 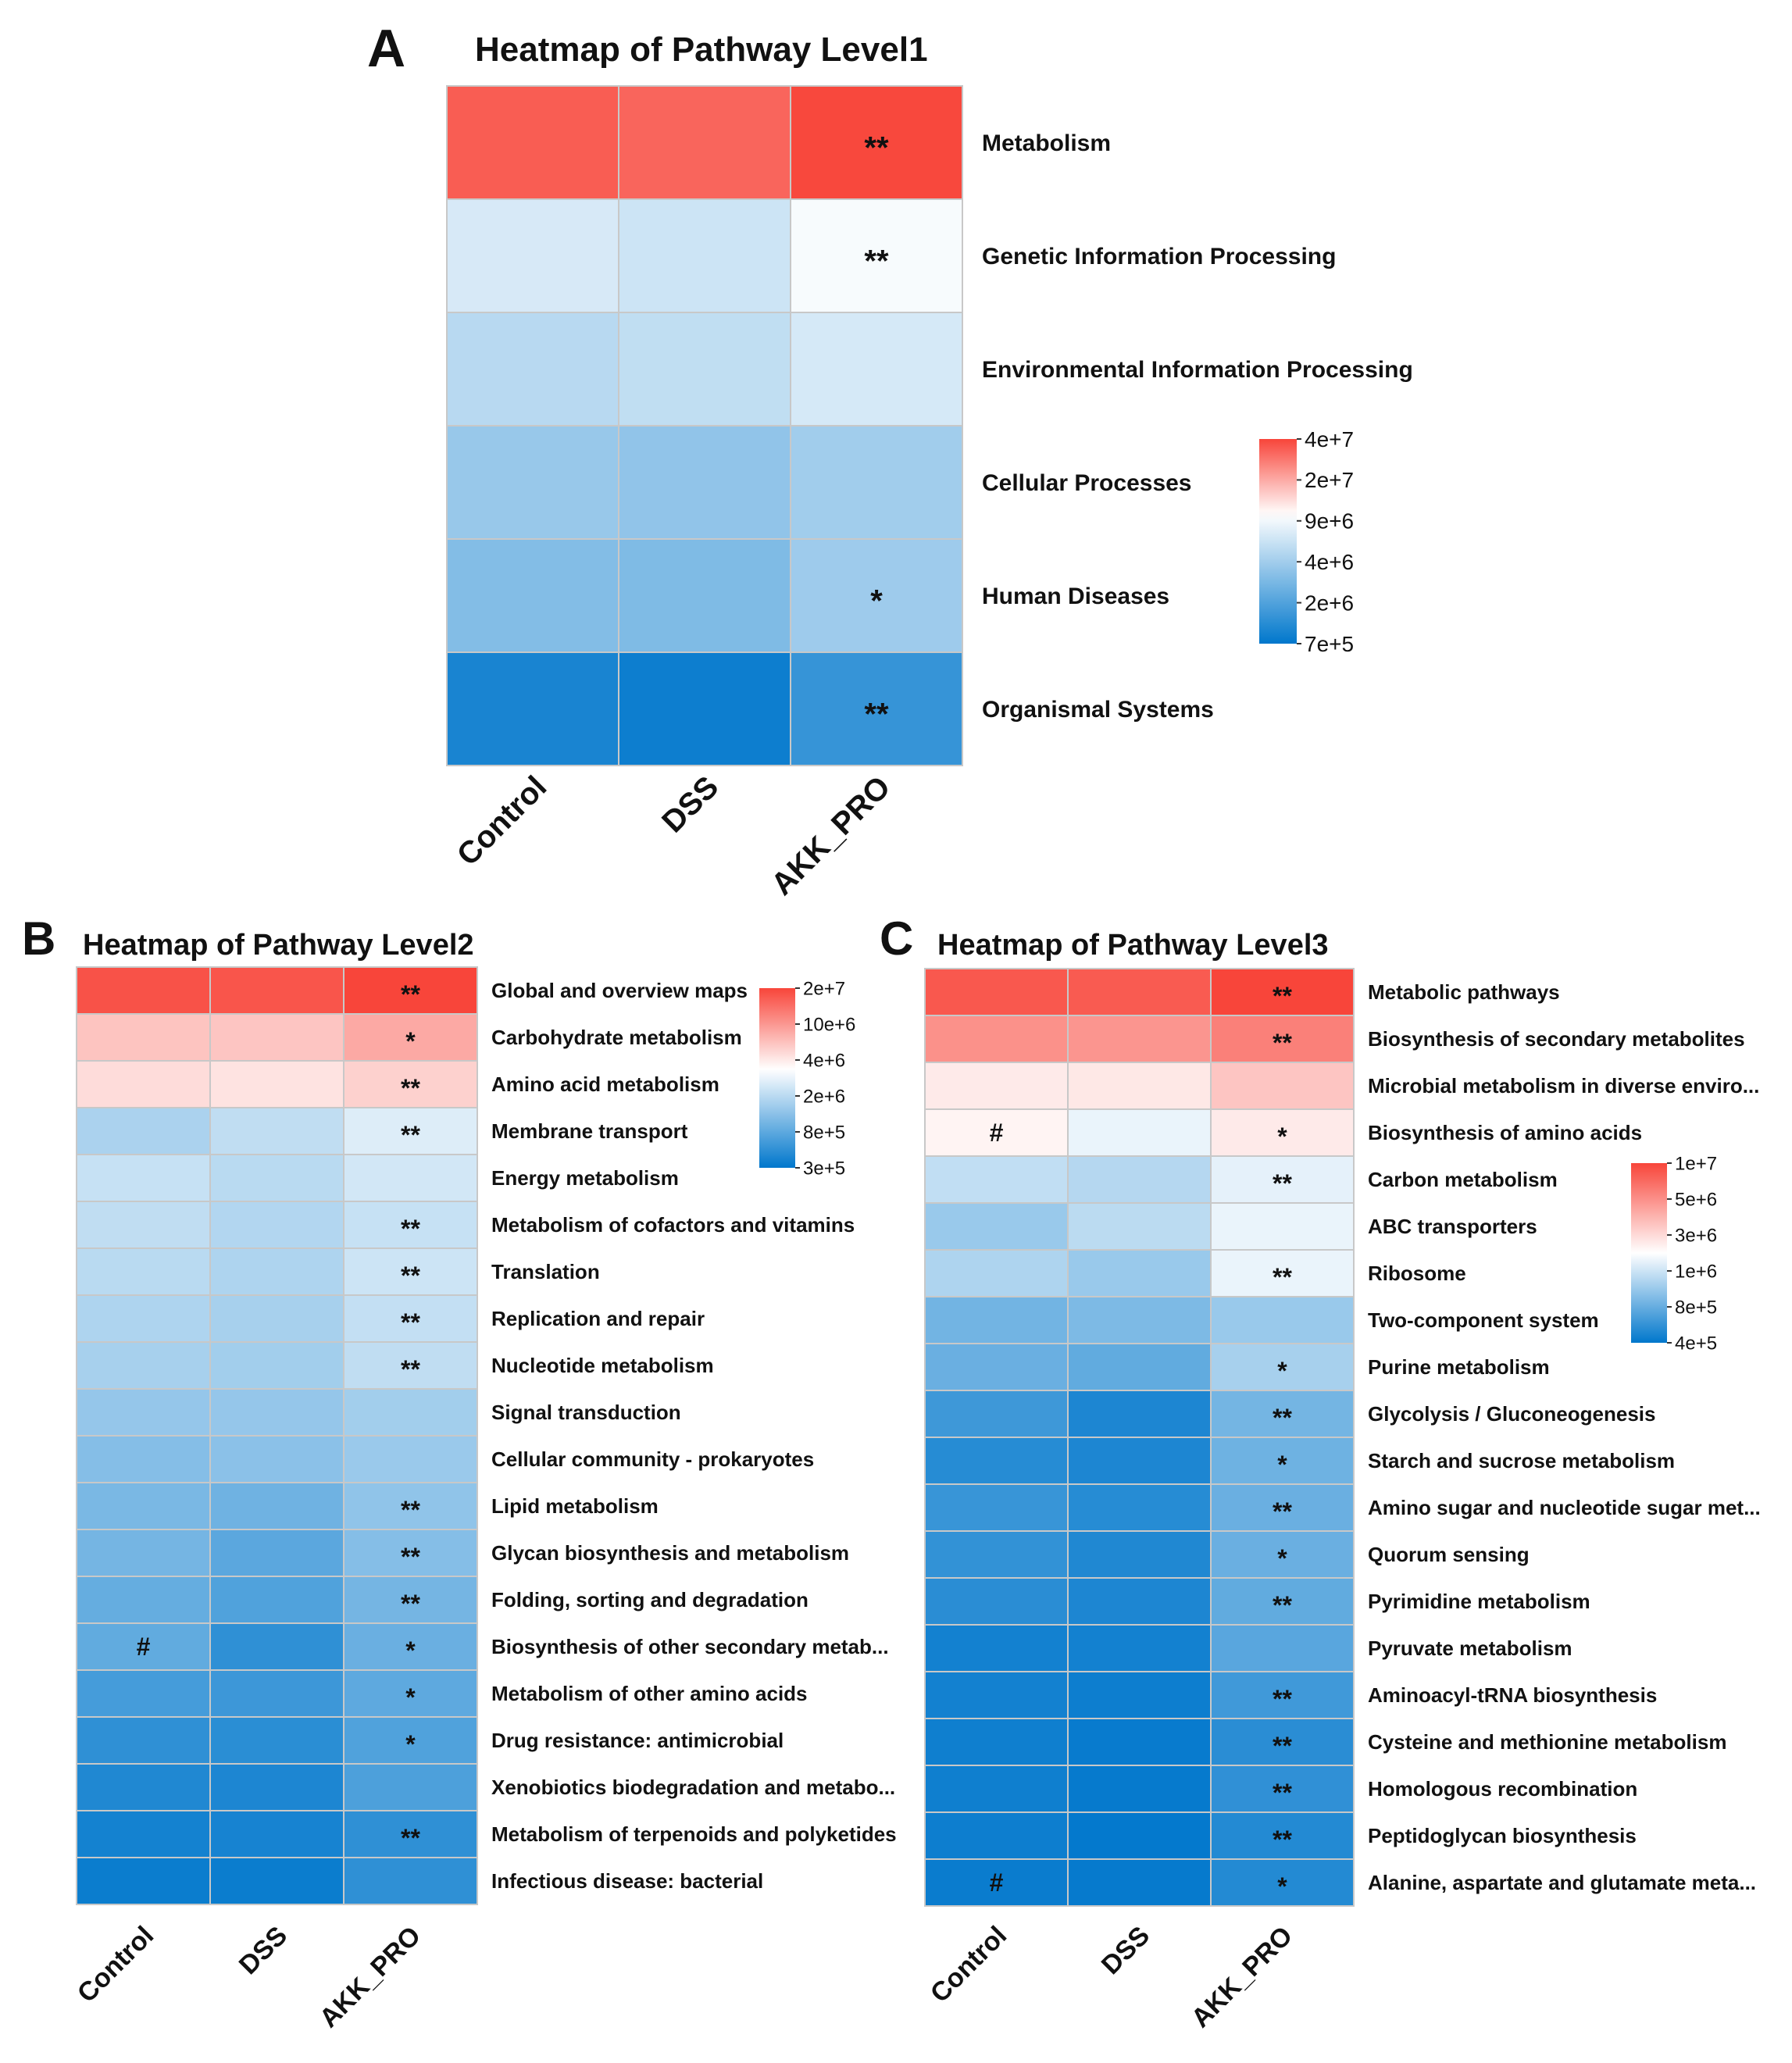 What do you see at coordinates (824, 1133) in the screenshot?
I see `legend-tick-label: 8e+5` at bounding box center [824, 1133].